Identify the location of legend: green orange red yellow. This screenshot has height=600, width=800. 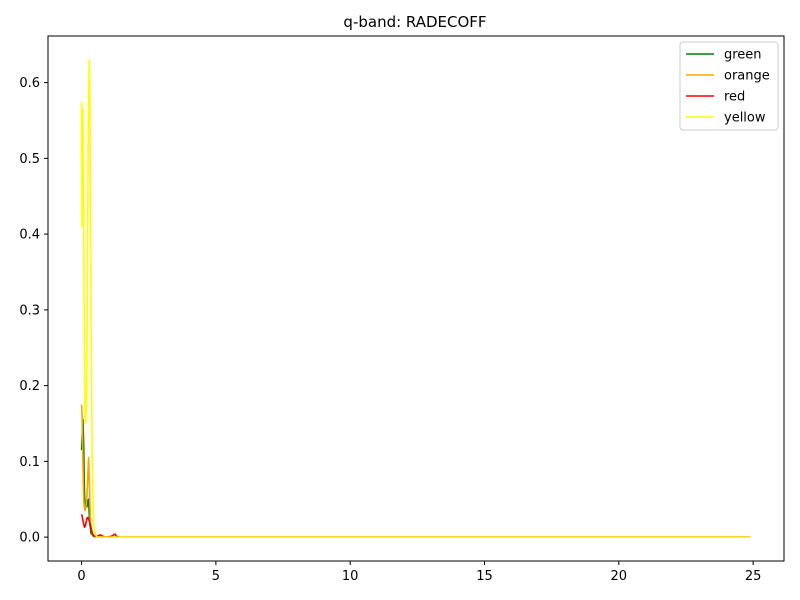
(729, 86).